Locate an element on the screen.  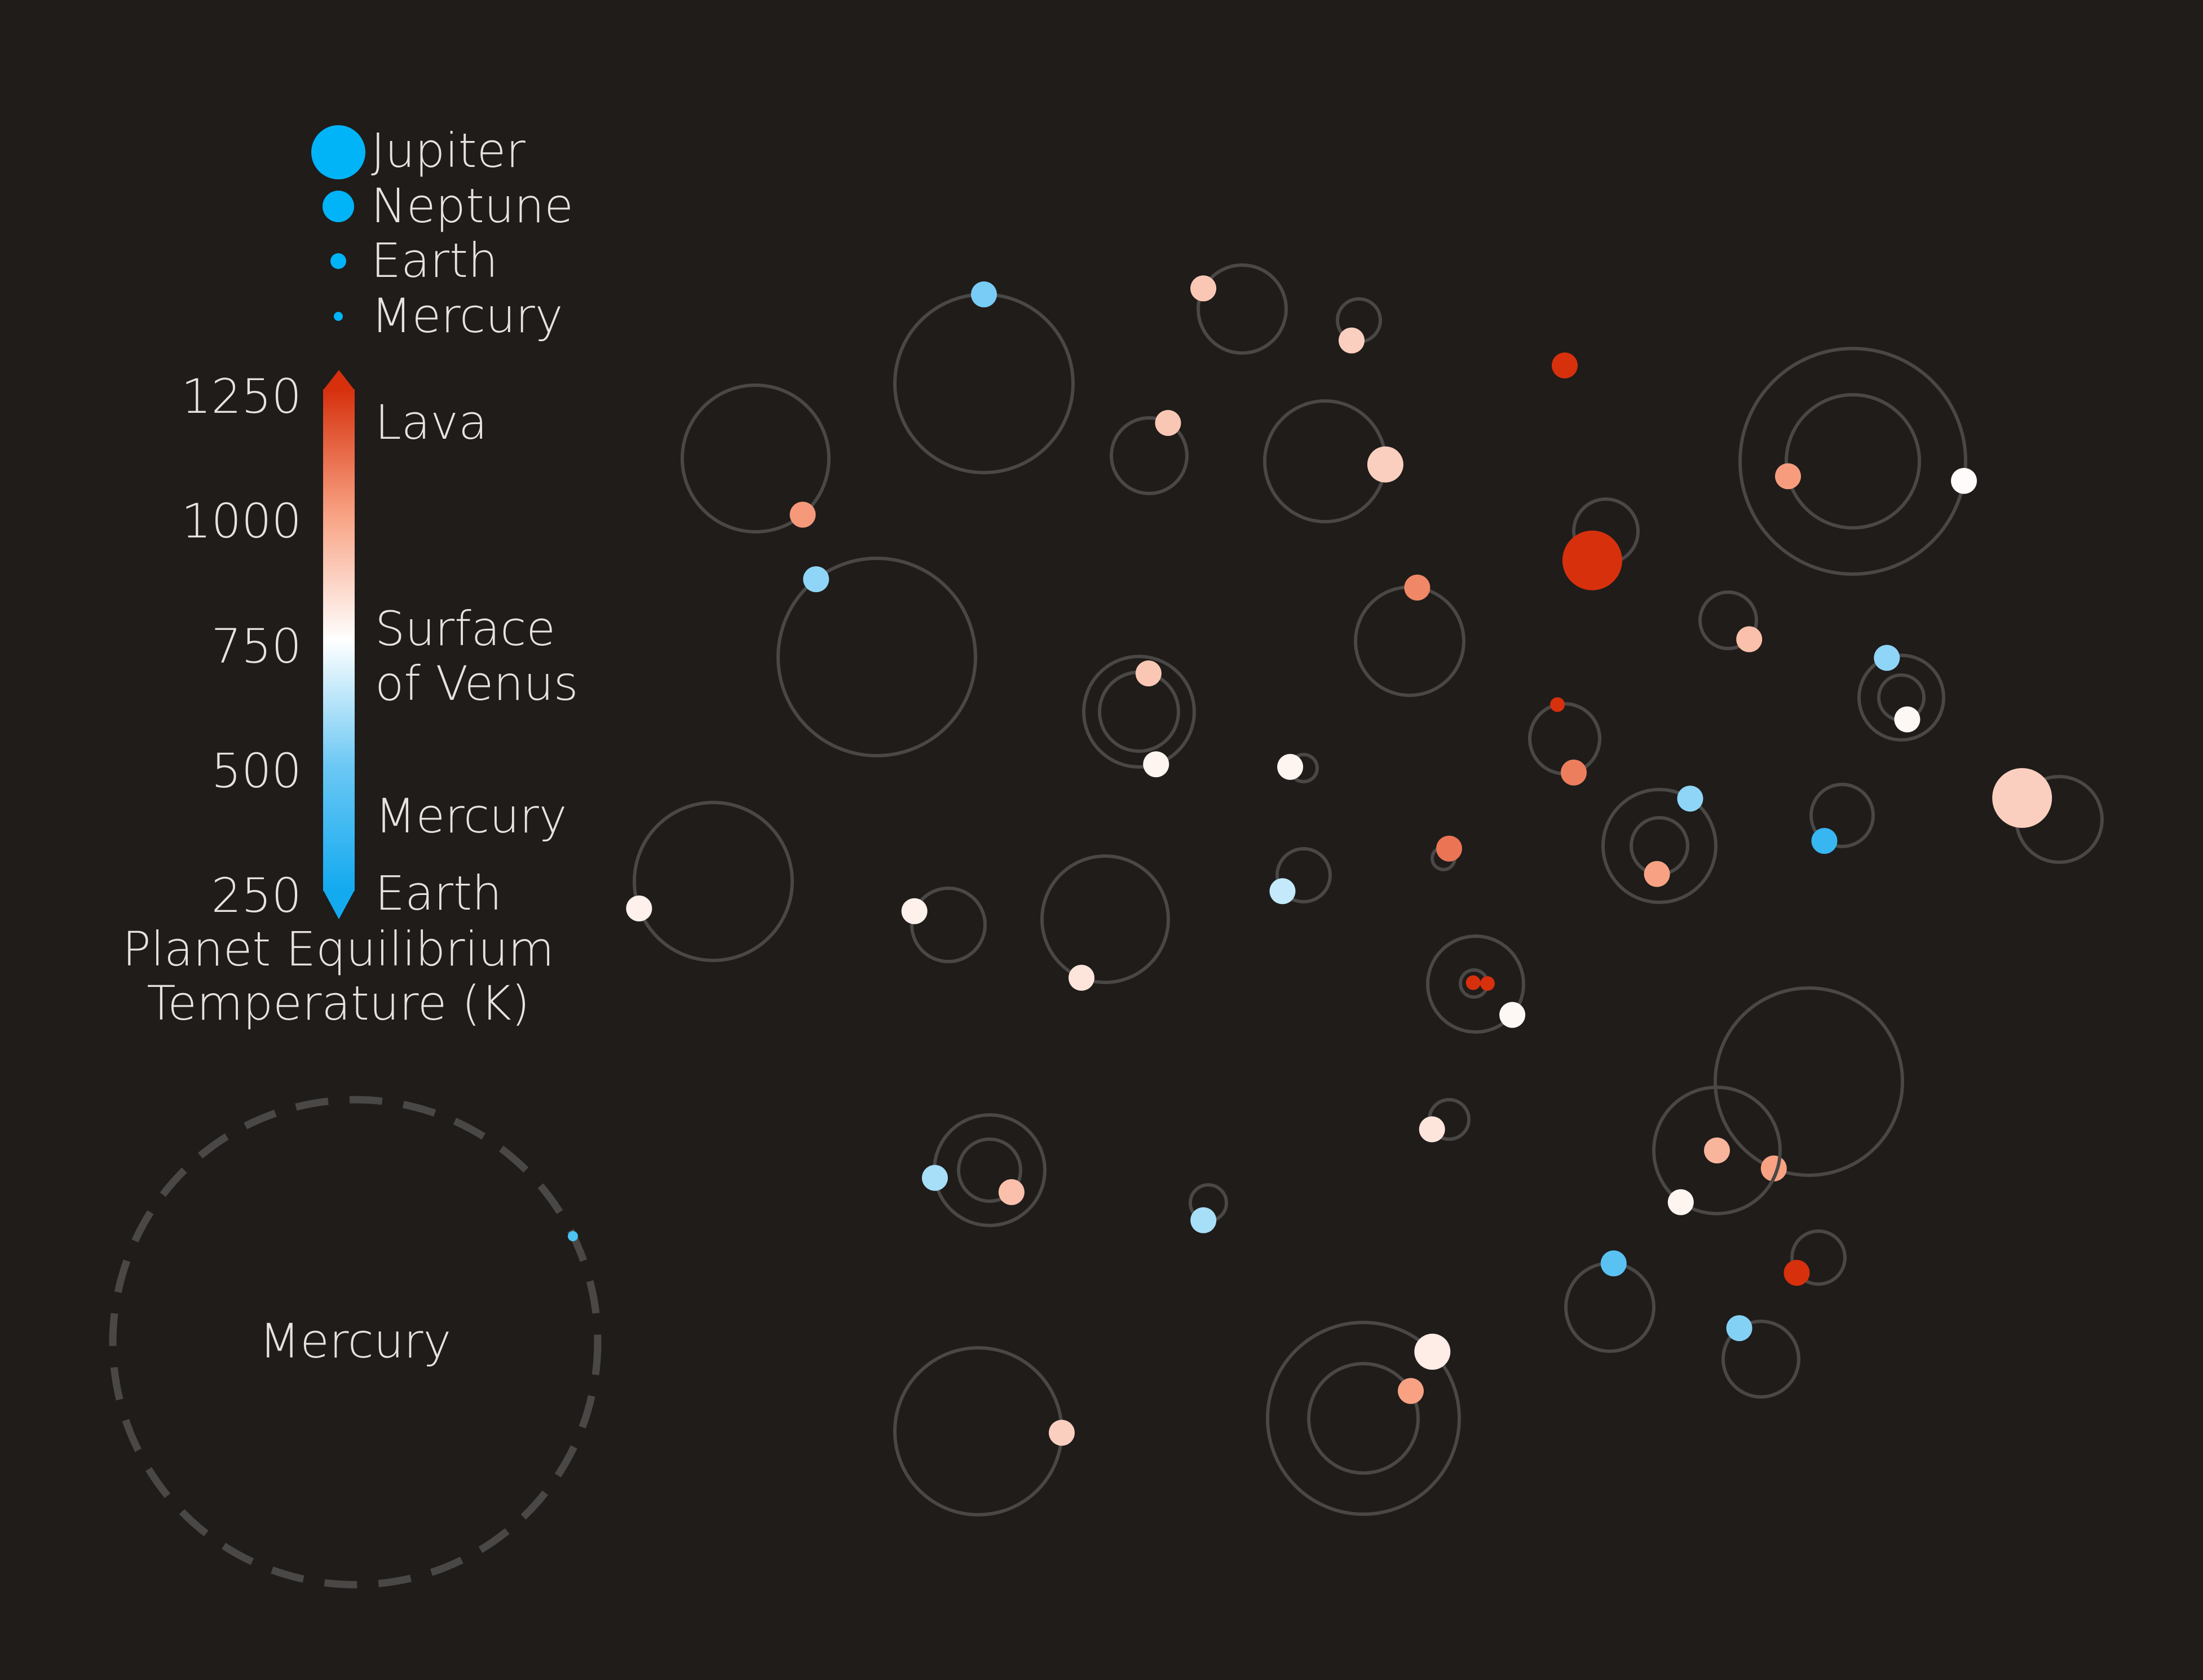
colorbar-title-line2: Temperature (K) is located at coordinates (338, 1004).